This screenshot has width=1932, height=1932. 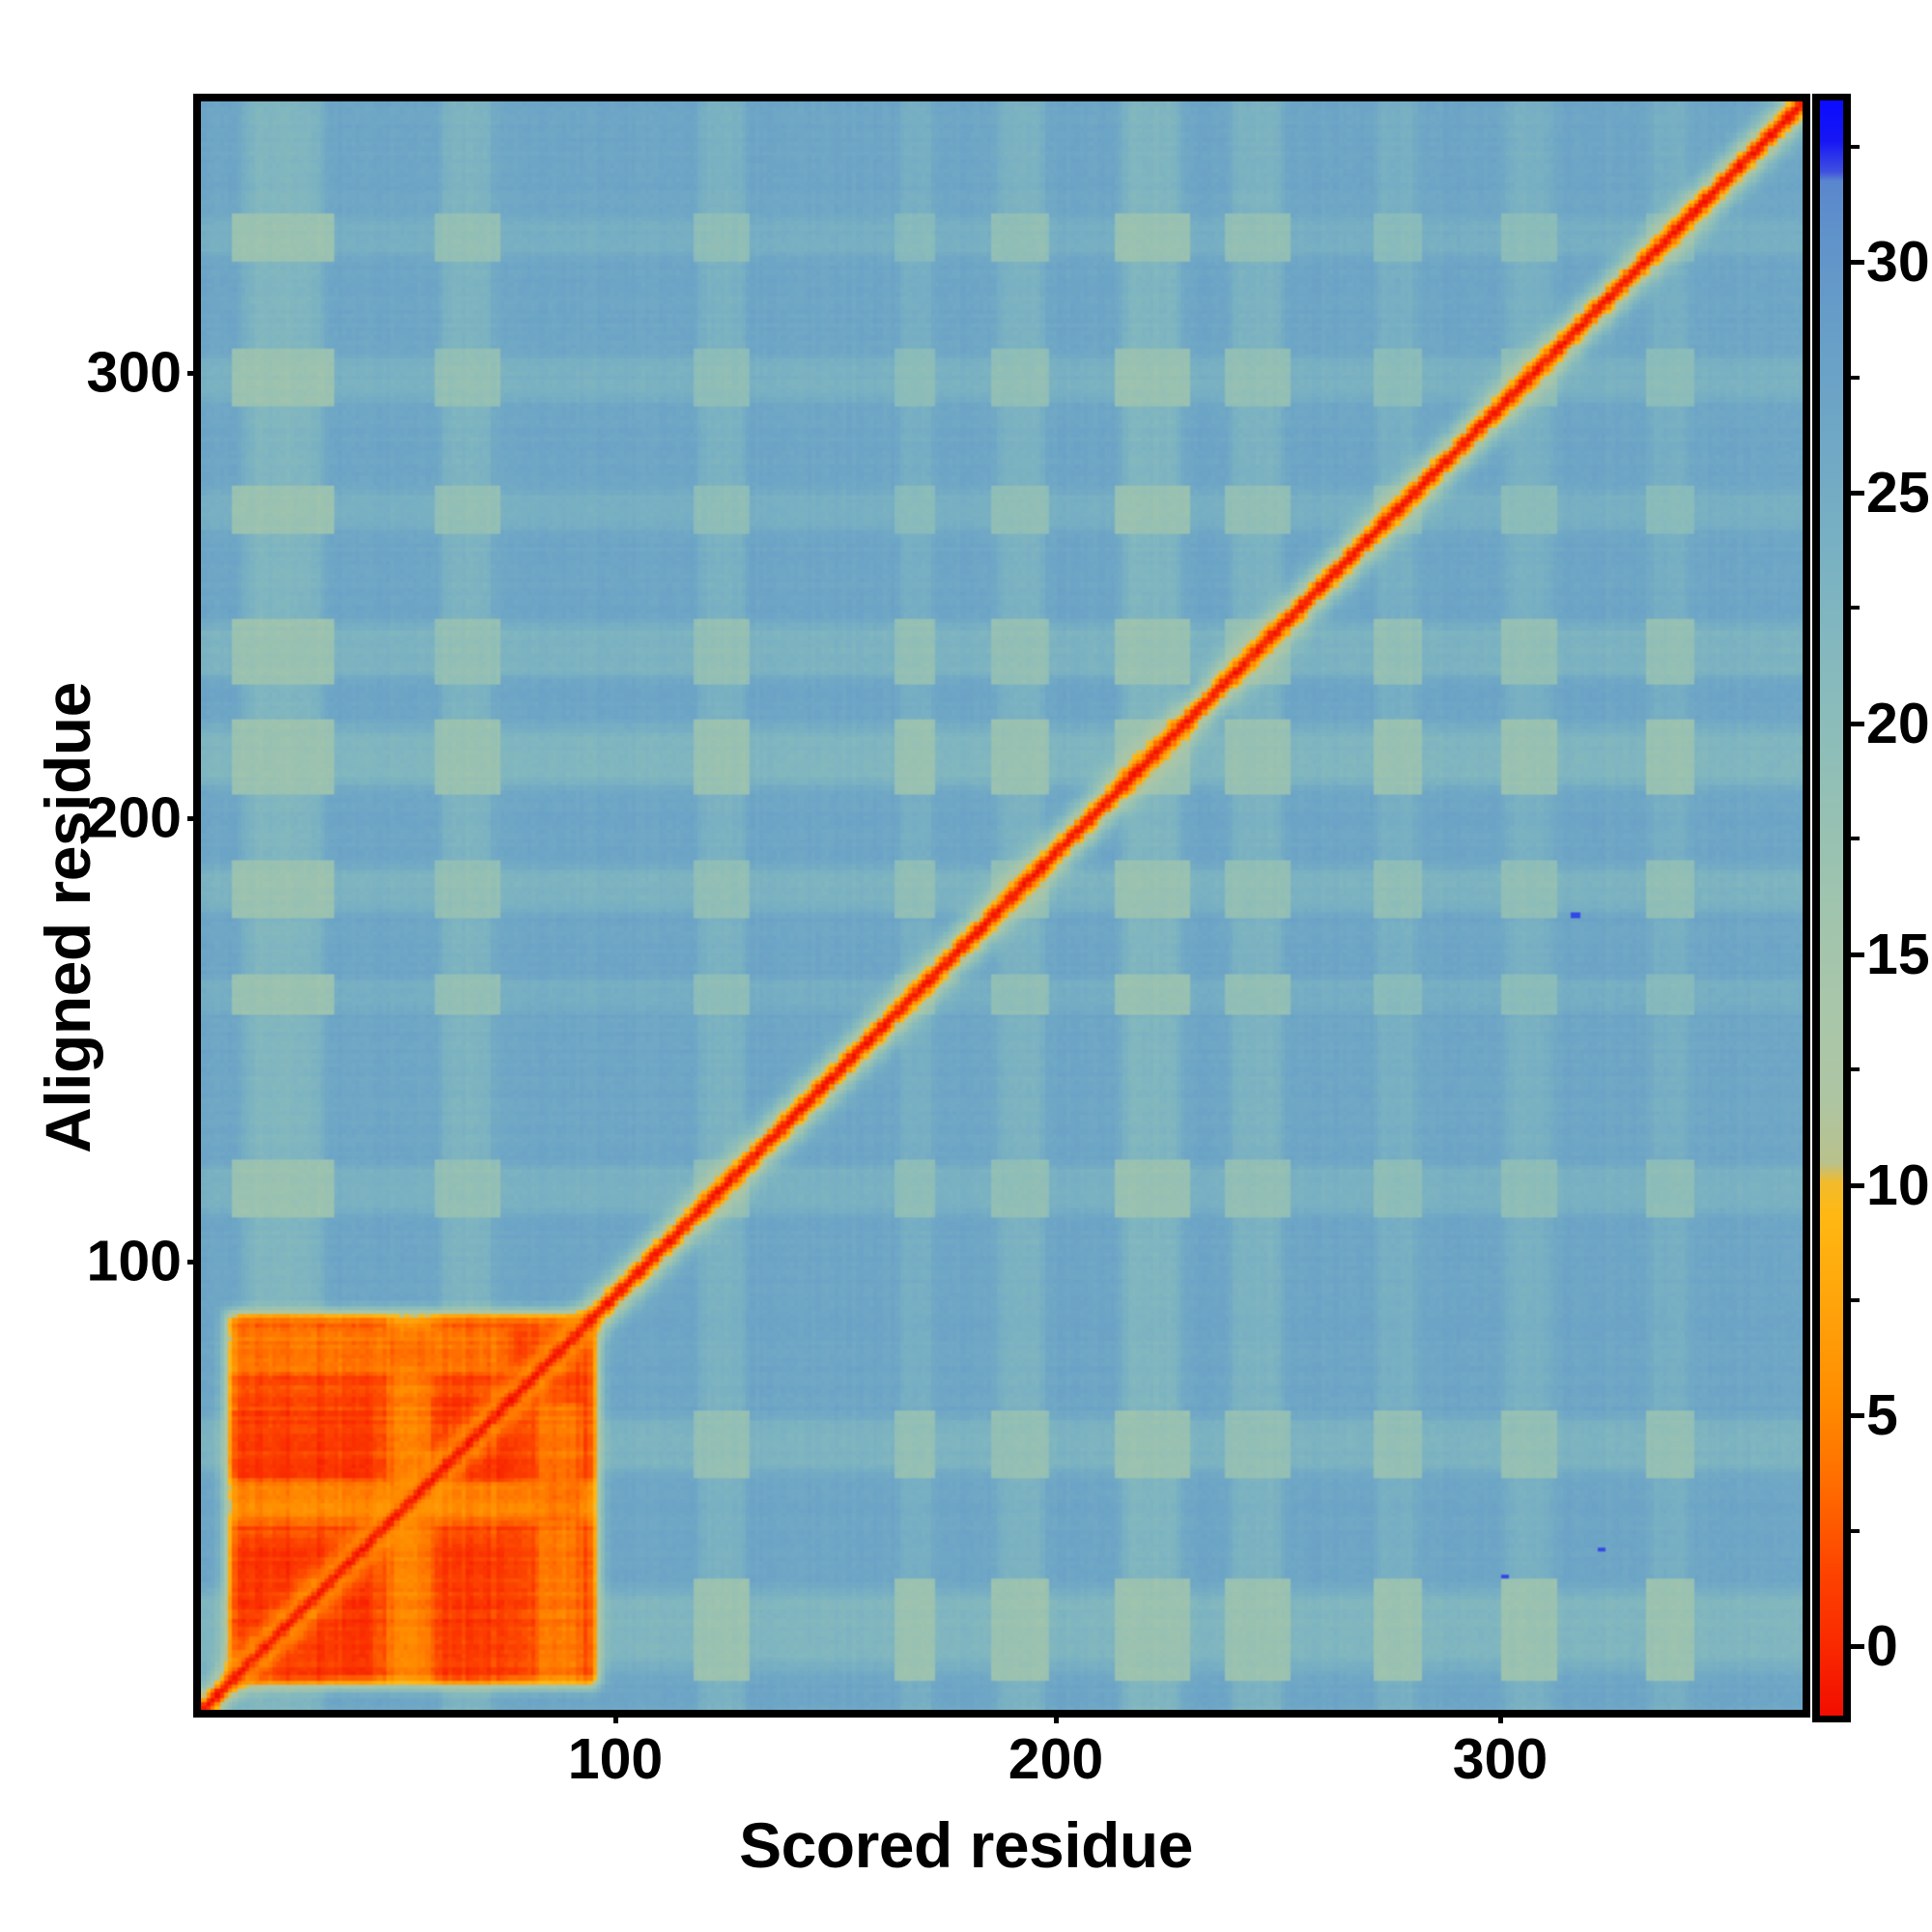 I want to click on colorbar: 0 5 10 15 20 25 30, so click(x=1872, y=910).